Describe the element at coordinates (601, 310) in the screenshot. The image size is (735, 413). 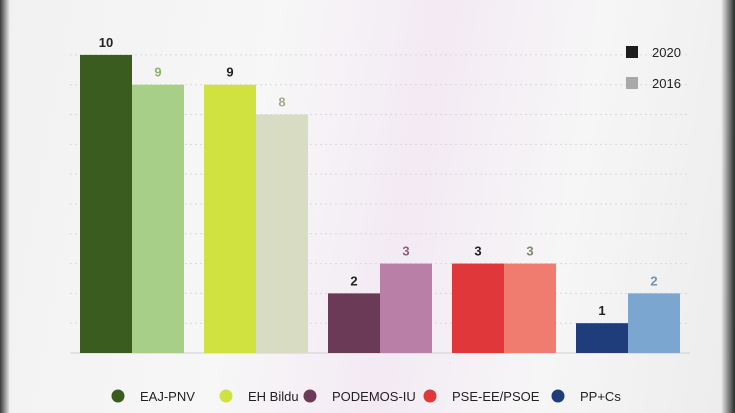
I see `value-label: 1` at that location.